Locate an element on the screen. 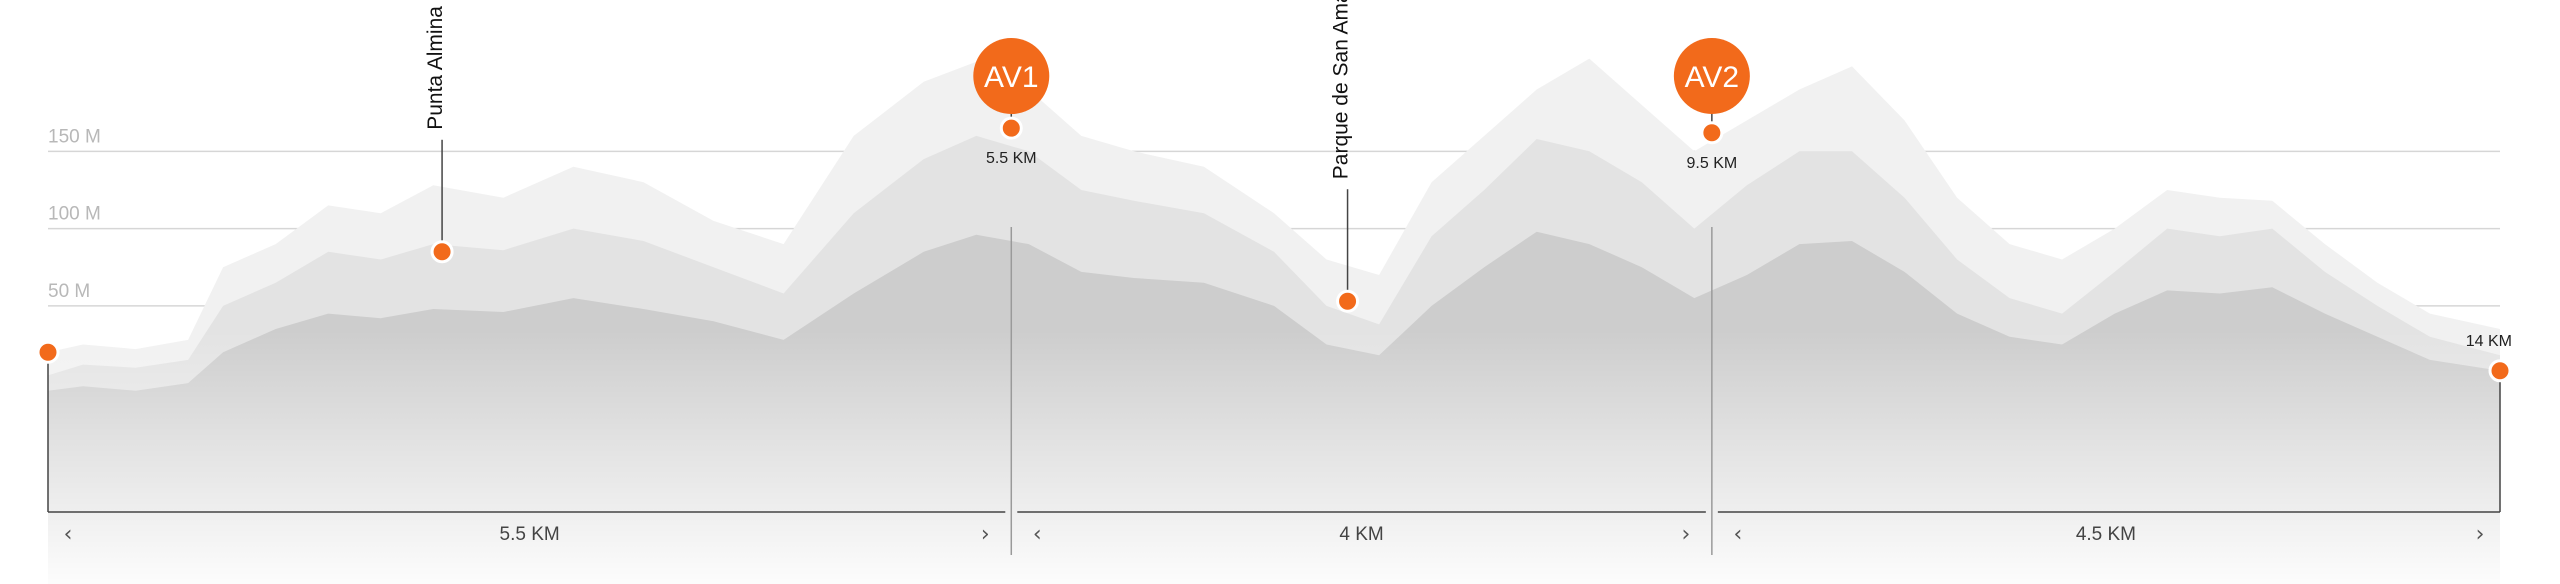 This screenshot has height=584, width=2560. poi-label: Parque de San Amaro is located at coordinates (1341, 89).